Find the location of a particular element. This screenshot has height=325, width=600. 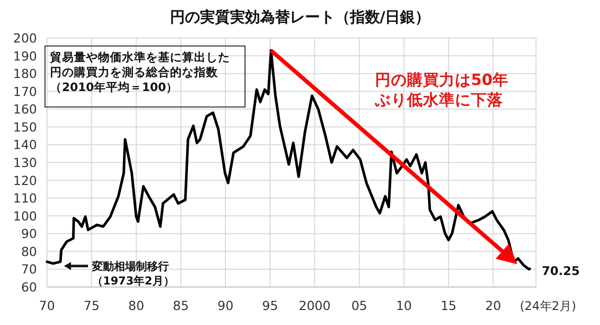

chart-title: 円の実質実効為替レート（指数/日銀） is located at coordinates (300, 17).